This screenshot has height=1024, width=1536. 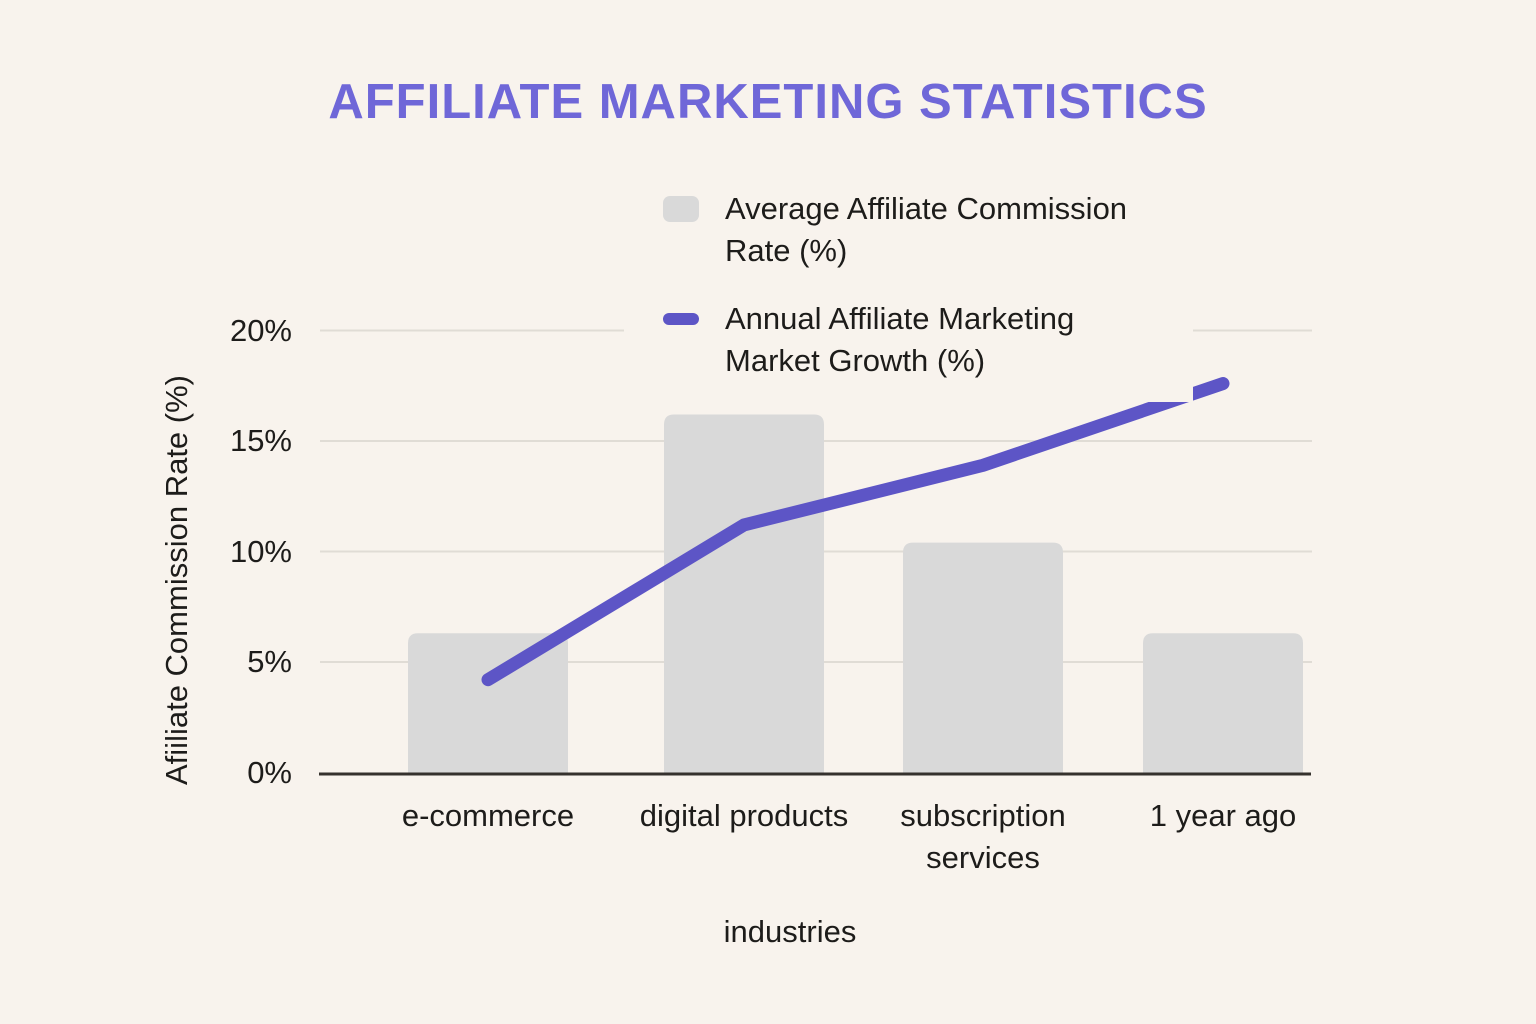 I want to click on legend-bar-label: Average Affiliate Commission Rate (%), so click(x=926, y=229).